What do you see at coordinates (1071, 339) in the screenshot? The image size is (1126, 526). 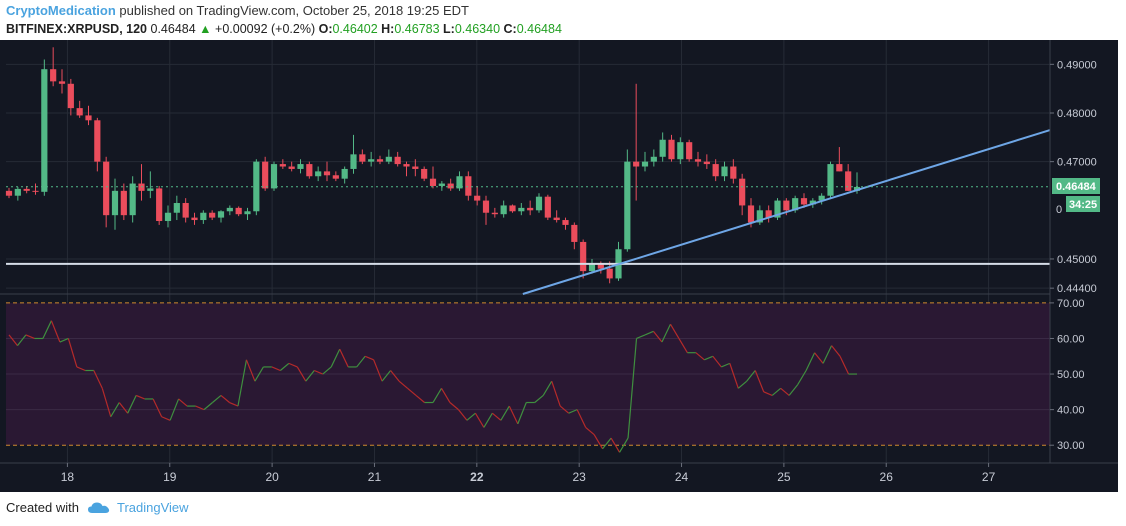 I see `rsi-axis-label: 60.00` at bounding box center [1071, 339].